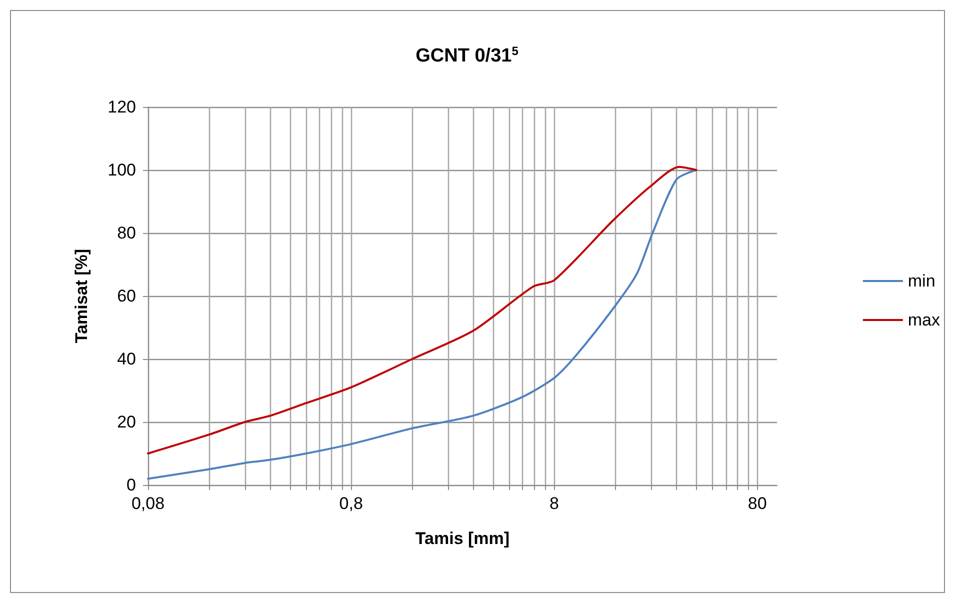  What do you see at coordinates (126, 359) in the screenshot?
I see `y-tick-label: 40` at bounding box center [126, 359].